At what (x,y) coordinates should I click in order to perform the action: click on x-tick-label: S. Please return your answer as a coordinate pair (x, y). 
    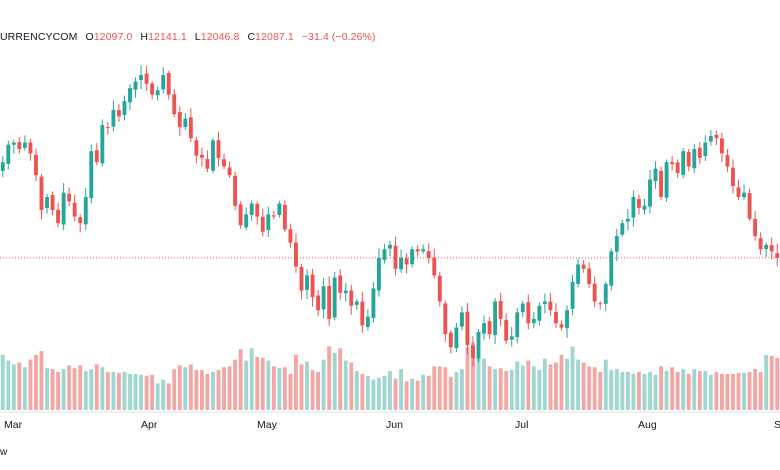
    Looking at the image, I should click on (777, 425).